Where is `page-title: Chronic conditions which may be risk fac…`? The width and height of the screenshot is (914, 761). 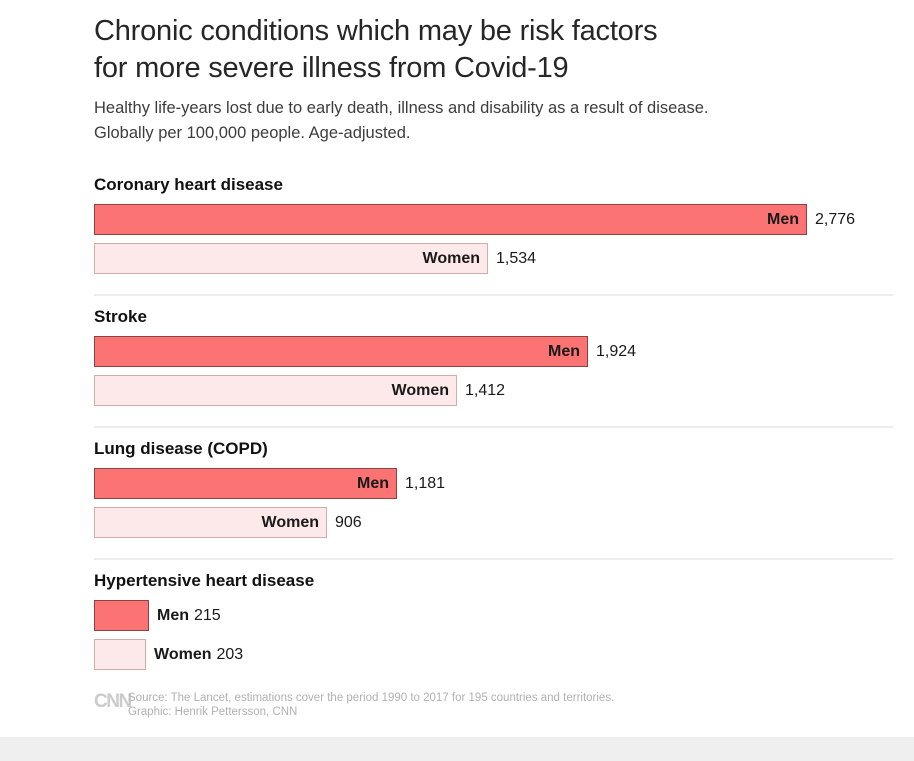 page-title: Chronic conditions which may be risk fac… is located at coordinates (494, 43).